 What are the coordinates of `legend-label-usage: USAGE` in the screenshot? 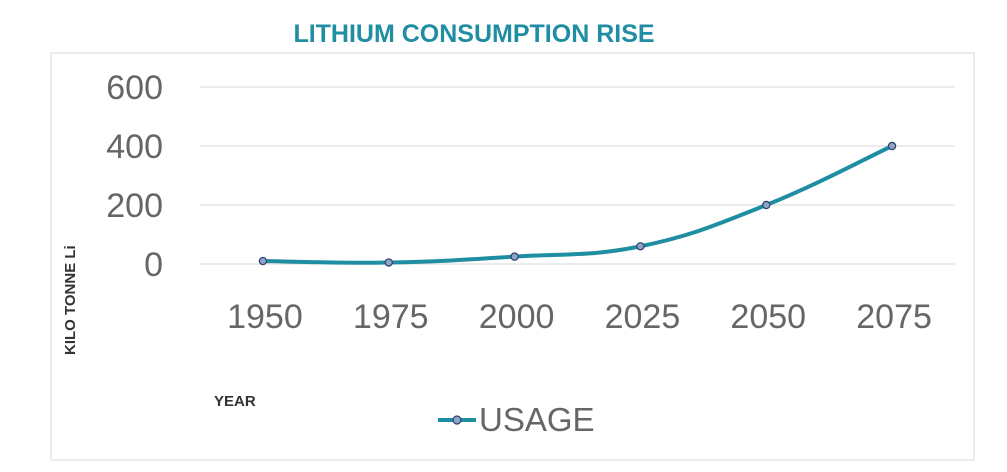 It's located at (537, 419).